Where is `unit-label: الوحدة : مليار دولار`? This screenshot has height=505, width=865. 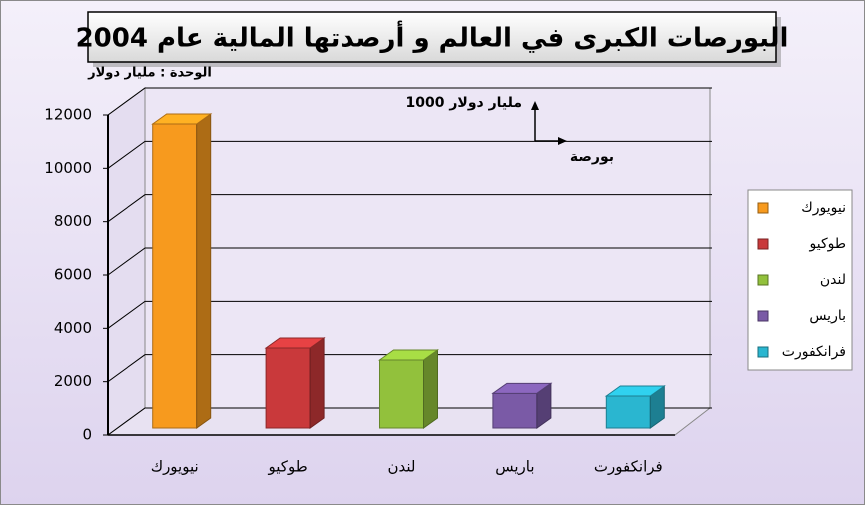
unit-label: الوحدة : مليار دولار is located at coordinates (149, 73).